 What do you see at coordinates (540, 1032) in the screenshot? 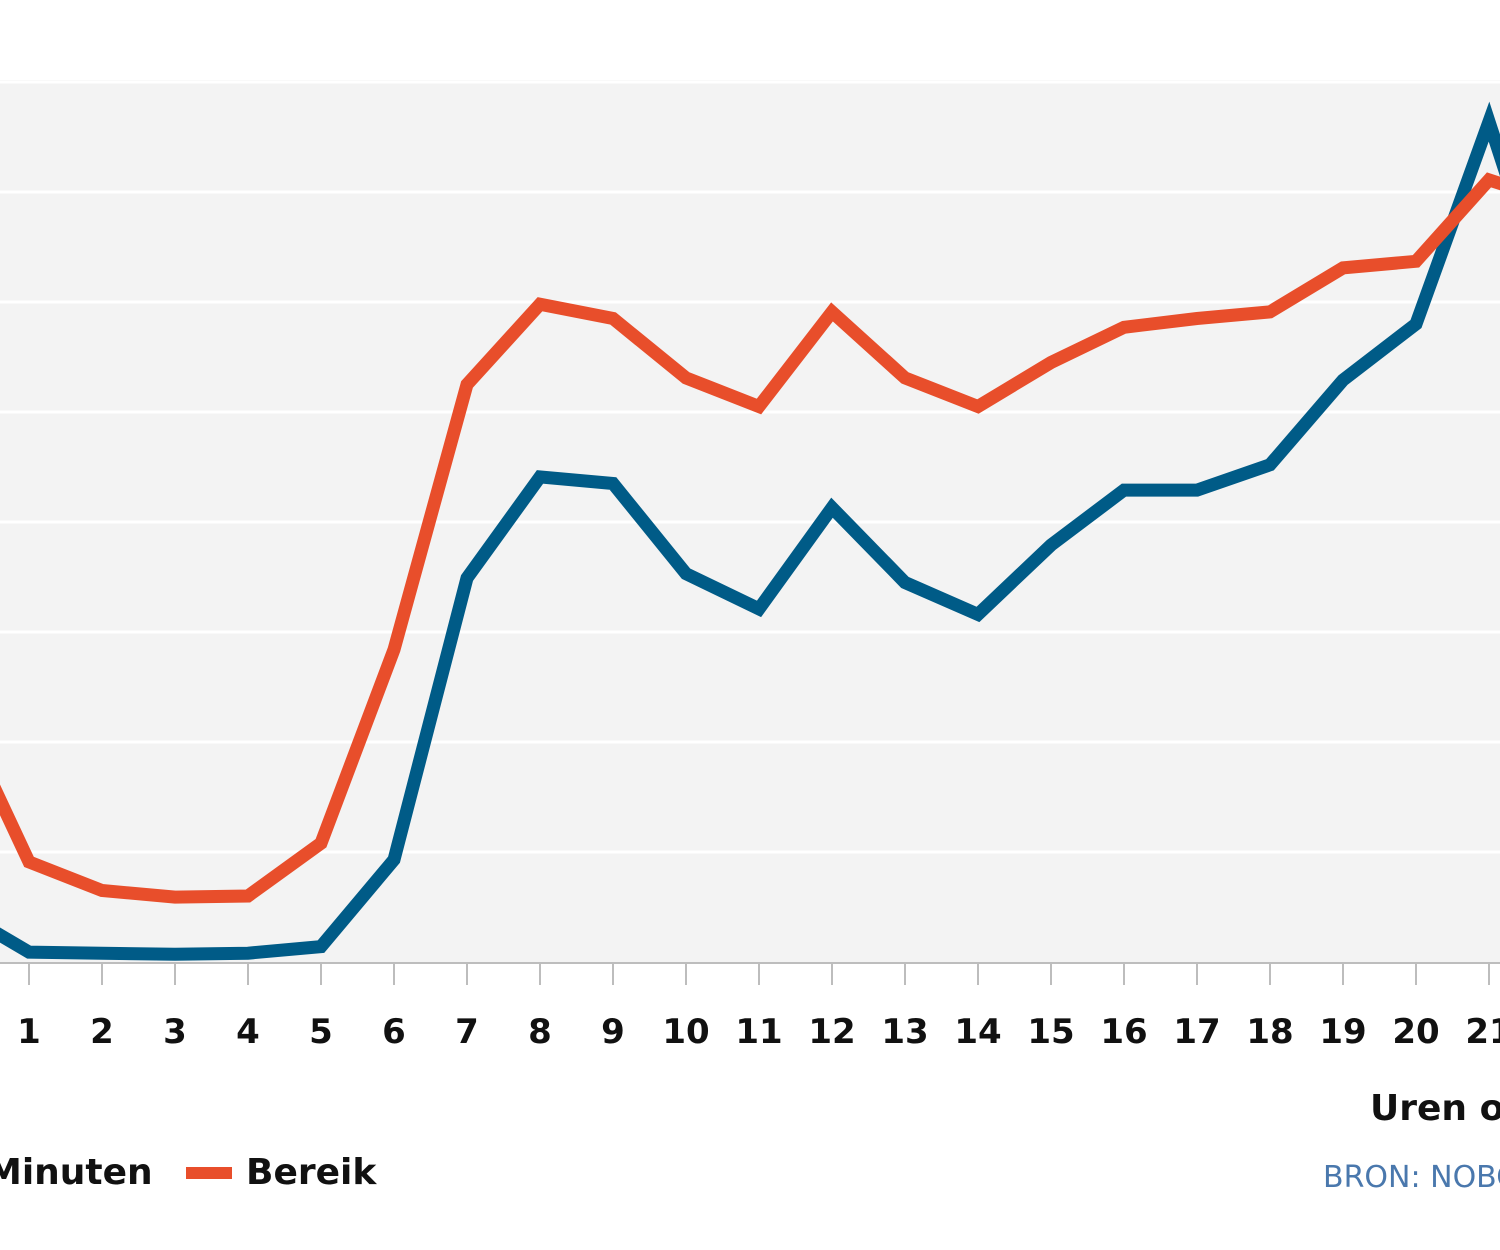
I see `x-tick-label: 8` at bounding box center [540, 1032].